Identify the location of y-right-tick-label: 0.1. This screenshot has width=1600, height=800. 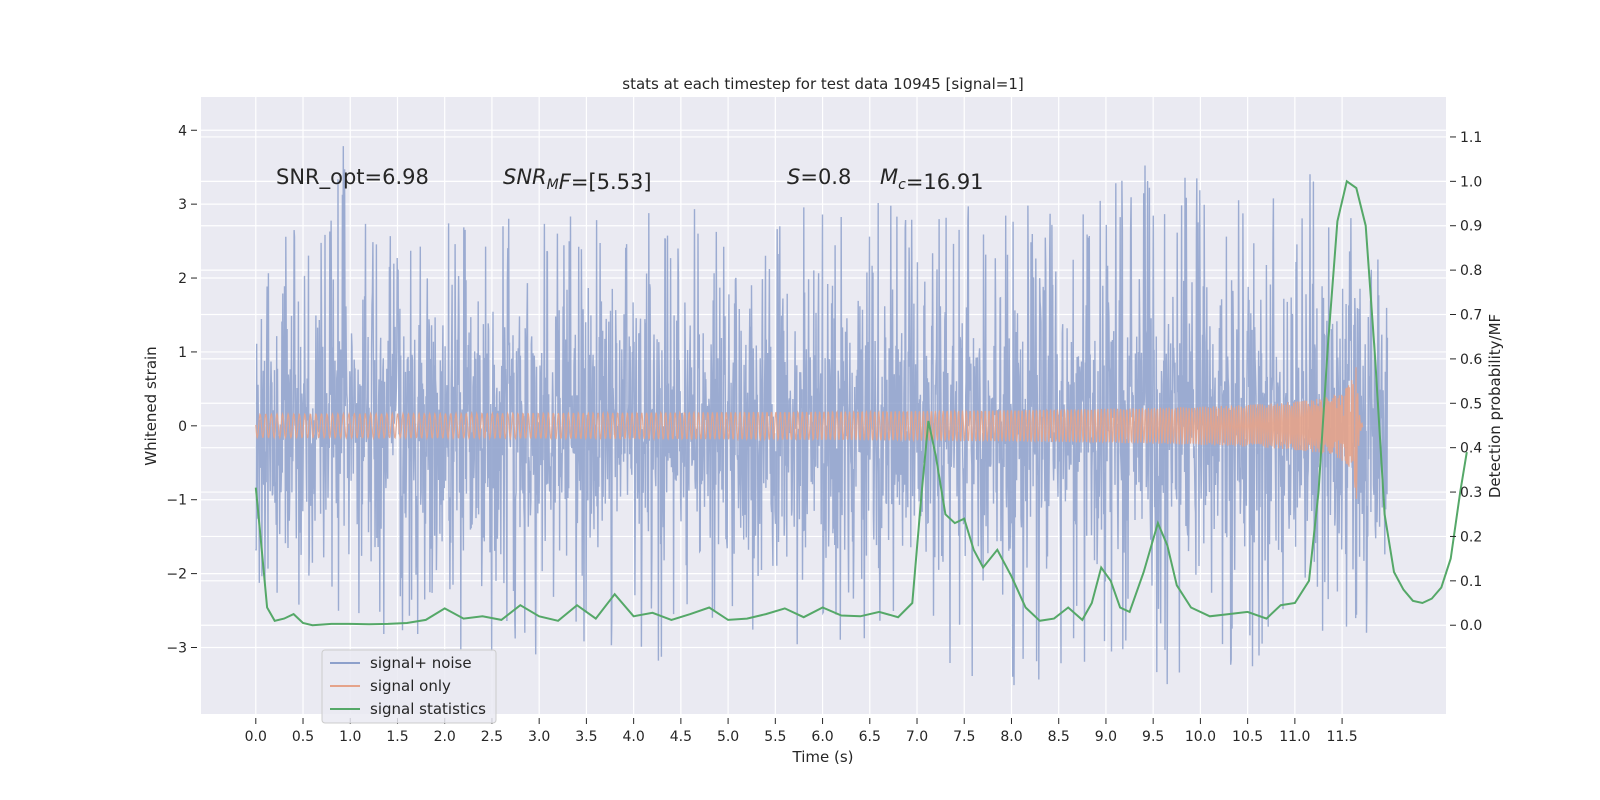
(1471, 582).